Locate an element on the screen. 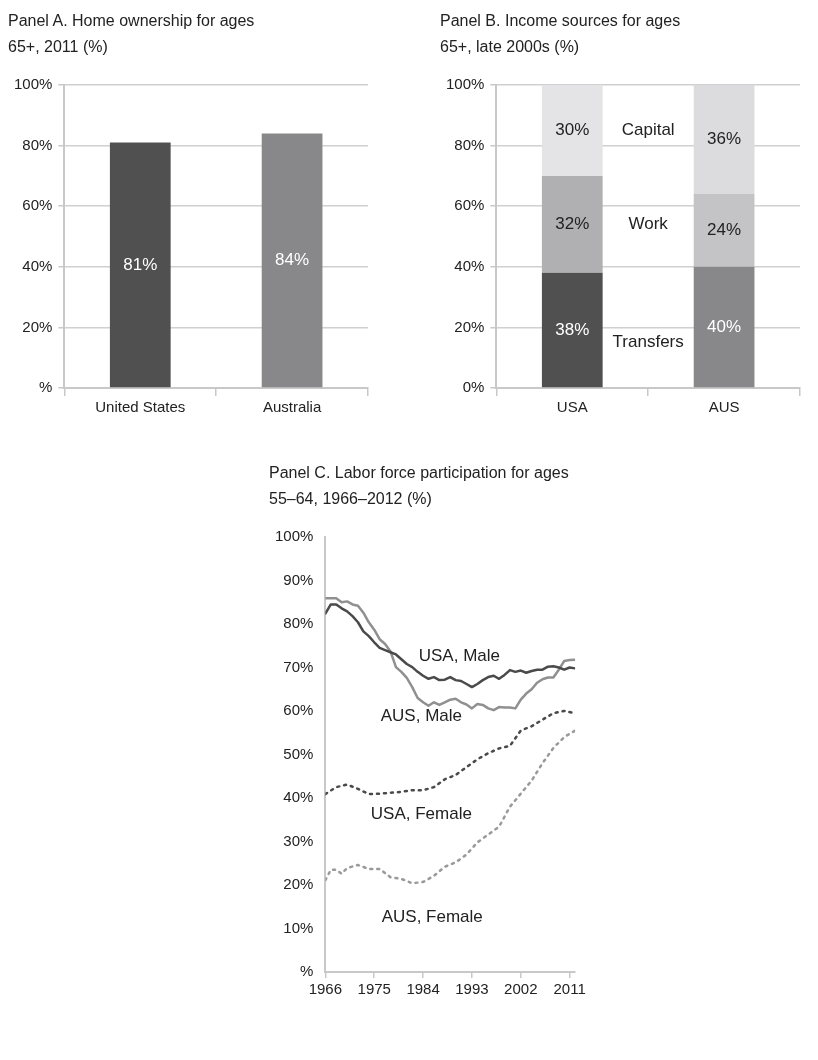  data-label: 81% is located at coordinates (140, 264).